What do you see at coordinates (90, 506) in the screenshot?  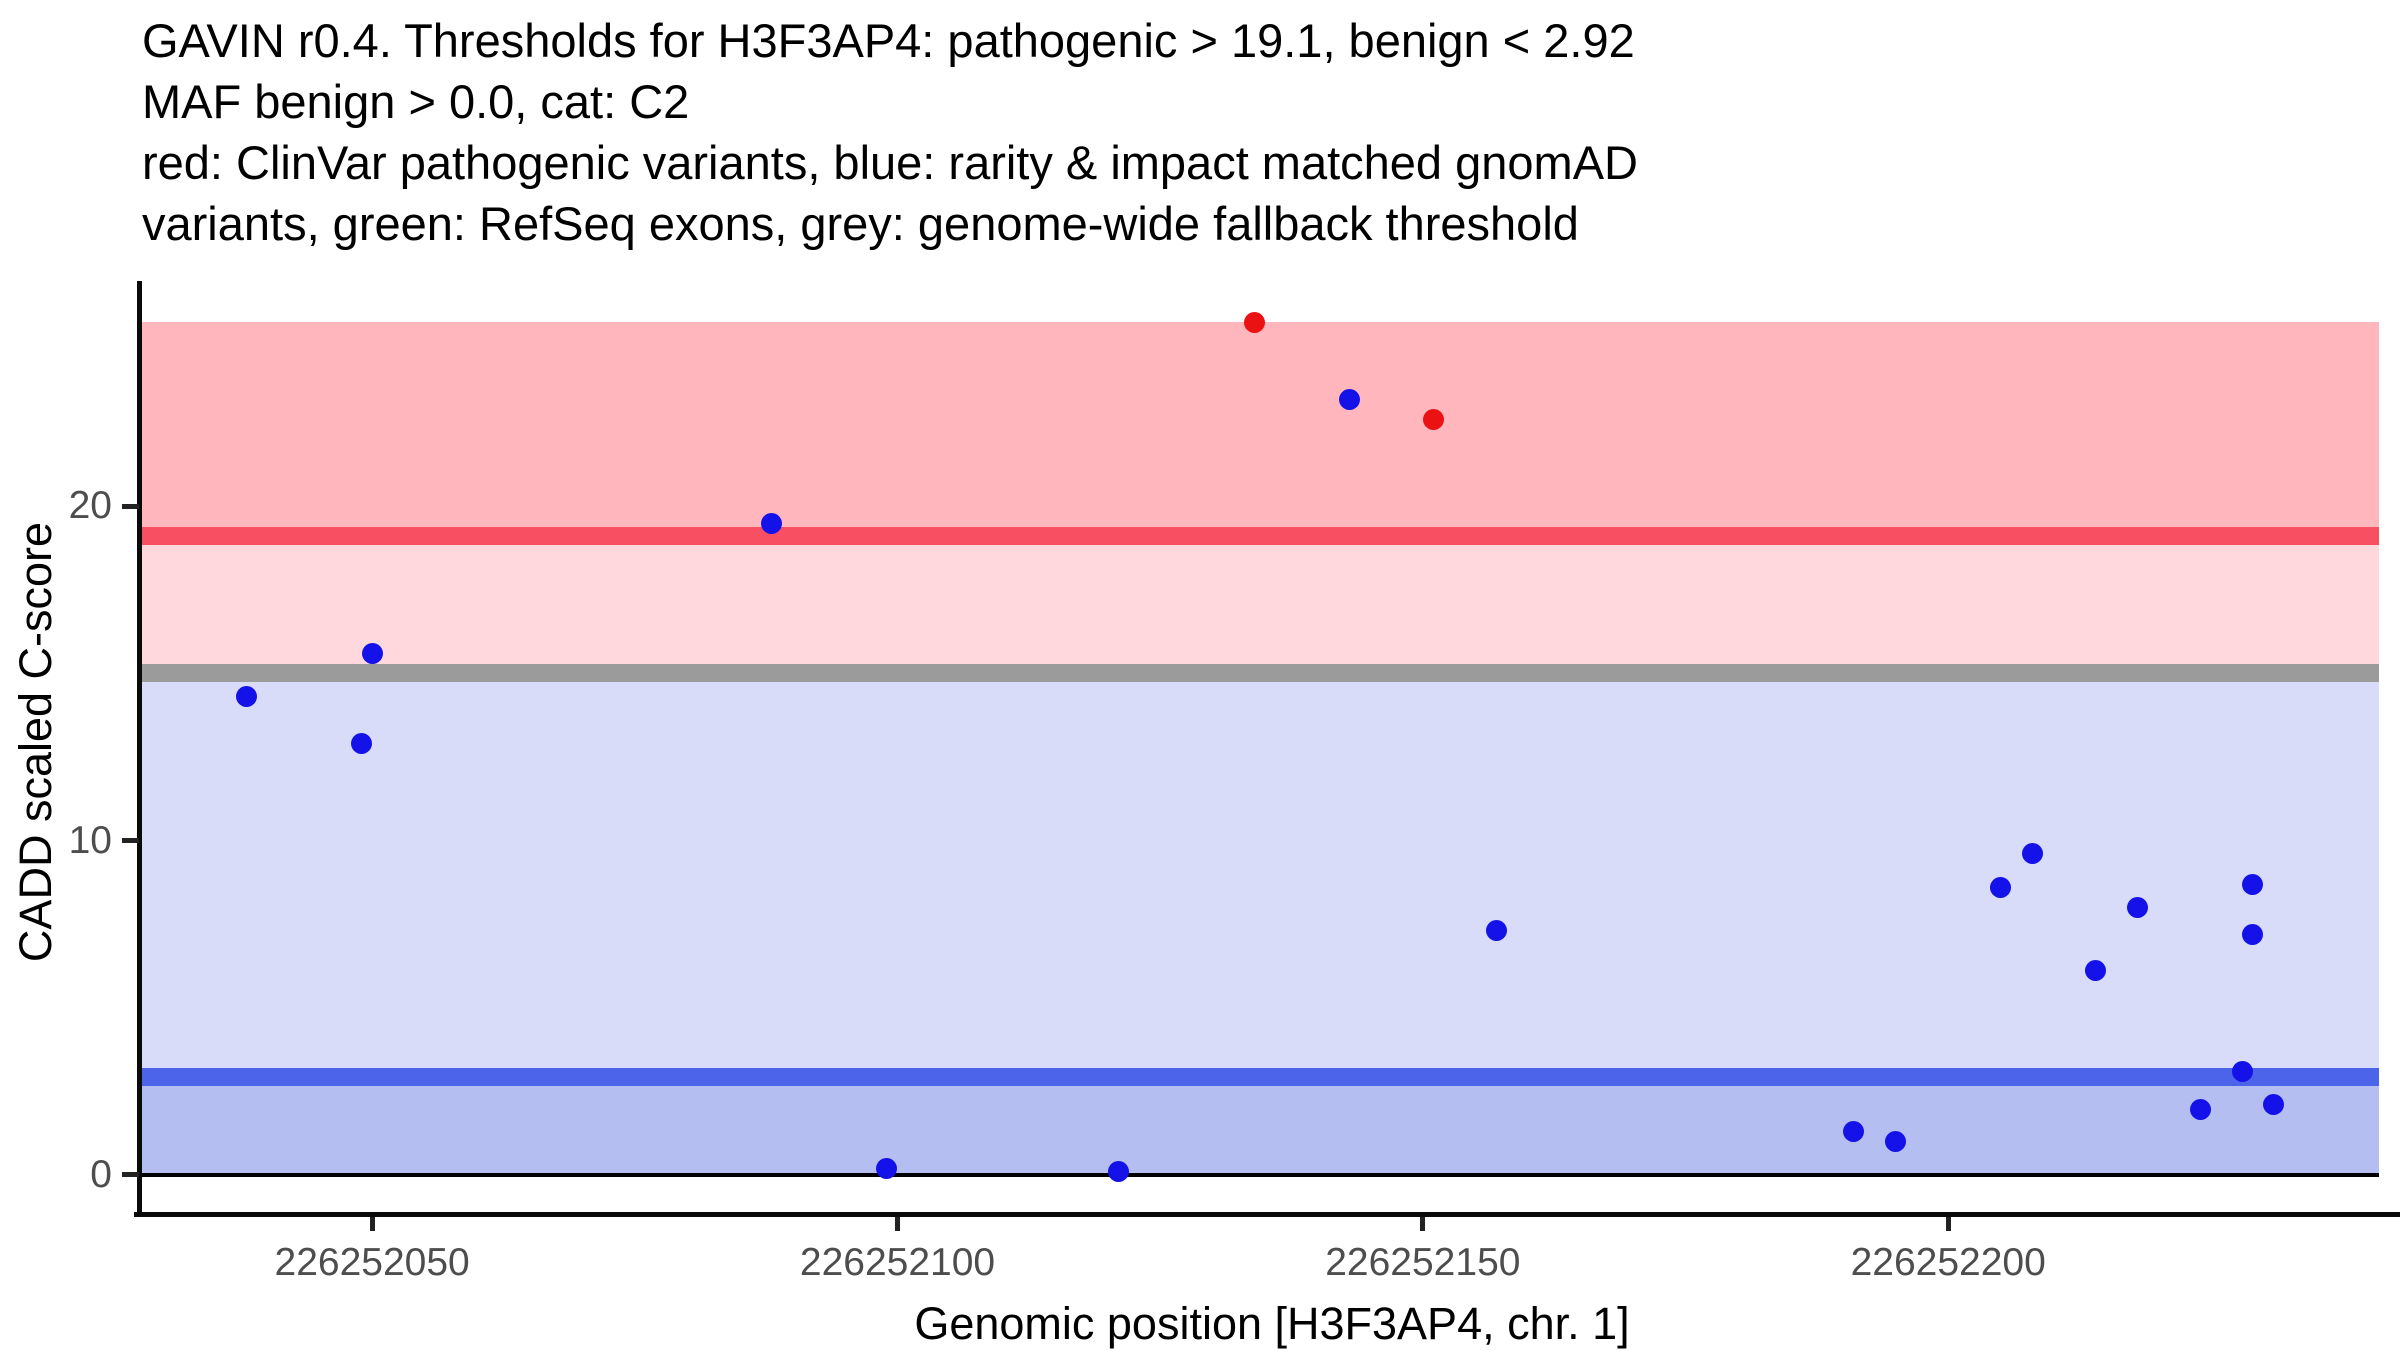 I see `y-tick-label: 20` at bounding box center [90, 506].